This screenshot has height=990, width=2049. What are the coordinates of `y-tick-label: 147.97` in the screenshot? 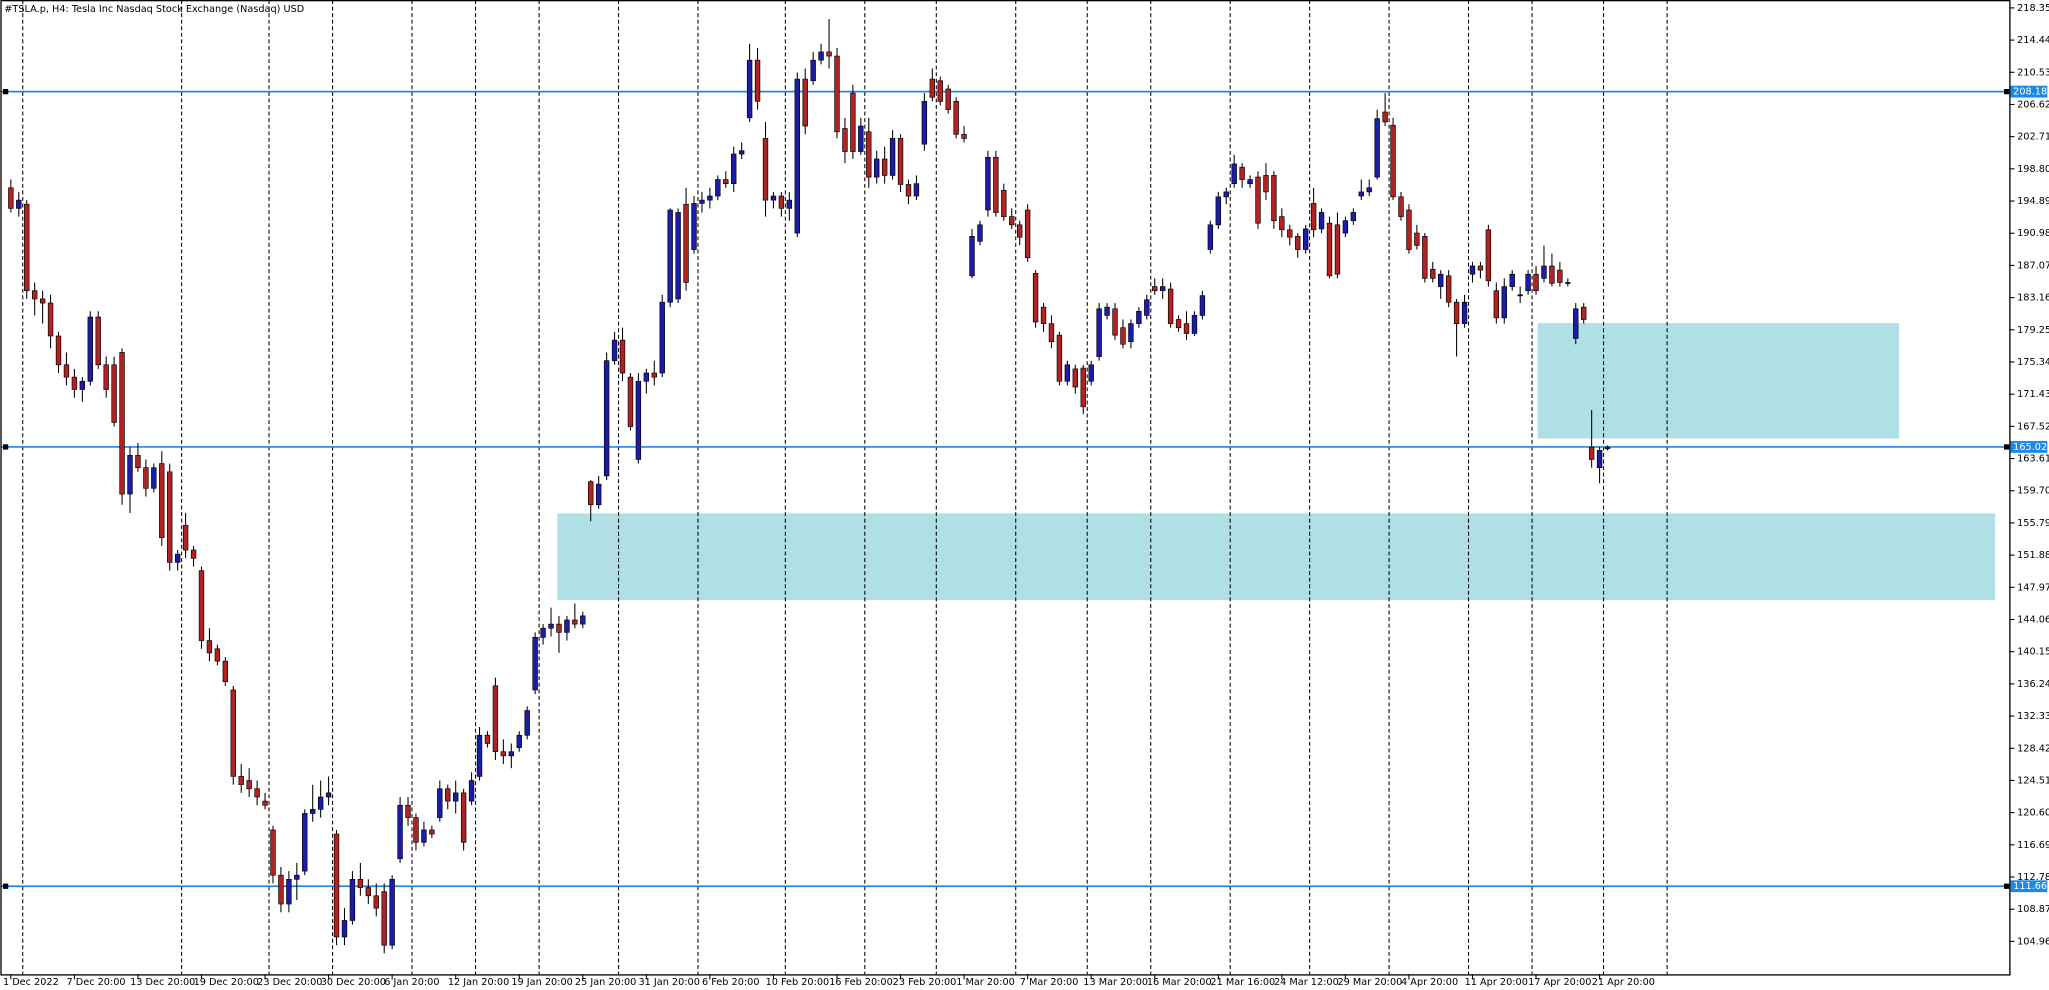 It's located at (2033, 587).